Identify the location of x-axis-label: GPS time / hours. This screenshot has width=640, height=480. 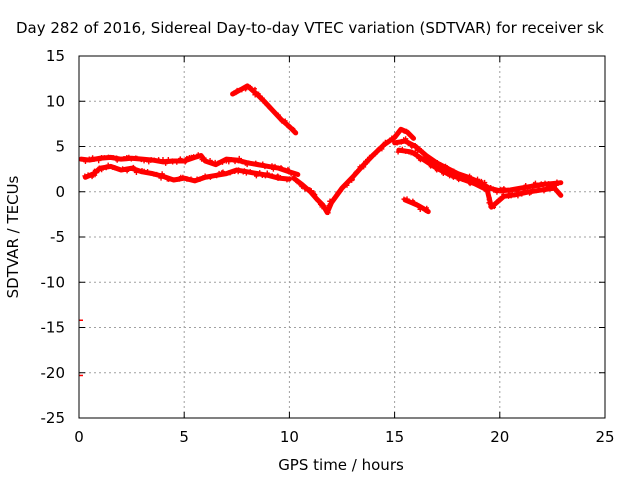
(341, 465).